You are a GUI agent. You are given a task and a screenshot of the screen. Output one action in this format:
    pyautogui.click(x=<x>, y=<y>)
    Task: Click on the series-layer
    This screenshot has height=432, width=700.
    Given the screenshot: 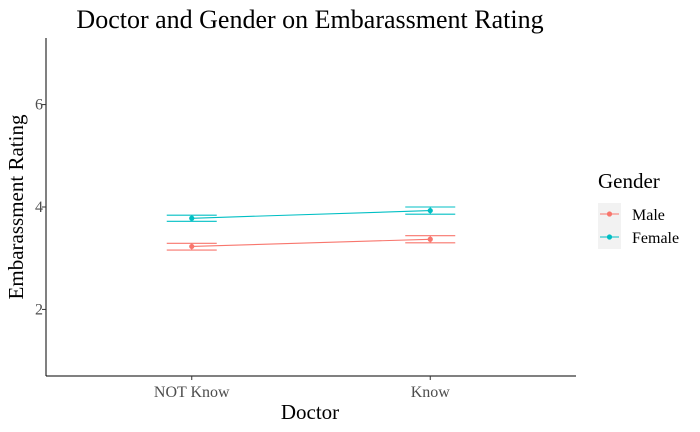 What is the action you would take?
    pyautogui.click(x=311, y=228)
    